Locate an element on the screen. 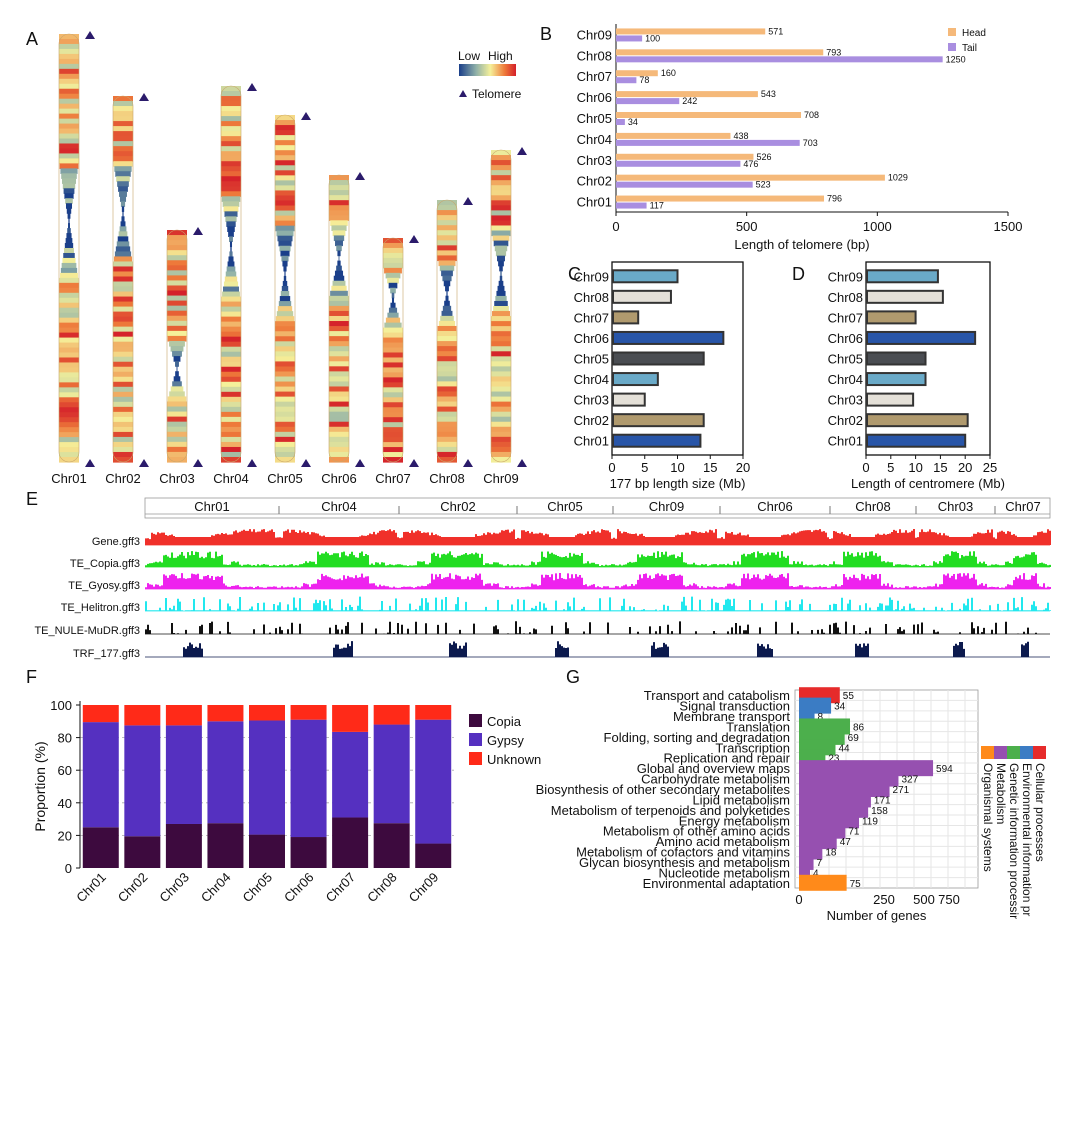 Image resolution: width=1068 pixels, height=1128 pixels. y-tick-label: 80 is located at coordinates (65, 738).